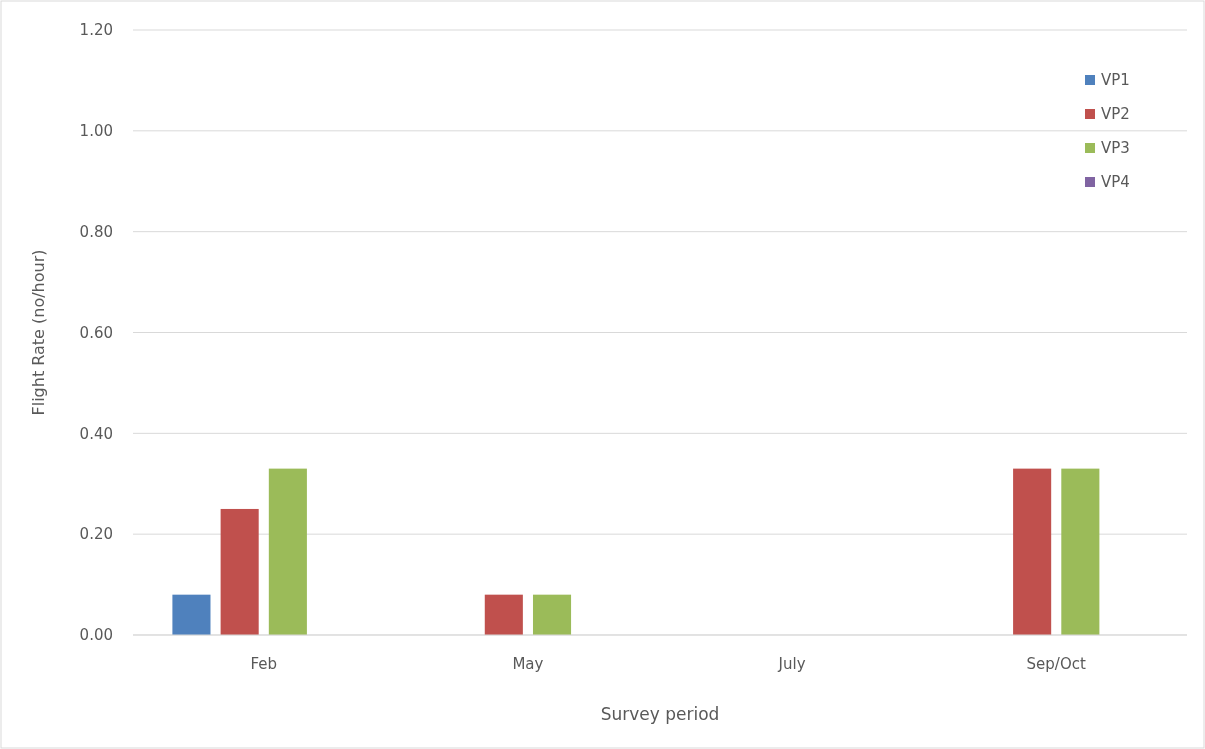 The width and height of the screenshot is (1205, 749). Describe the element at coordinates (1115, 148) in the screenshot. I see `legend-label: VP3` at that location.